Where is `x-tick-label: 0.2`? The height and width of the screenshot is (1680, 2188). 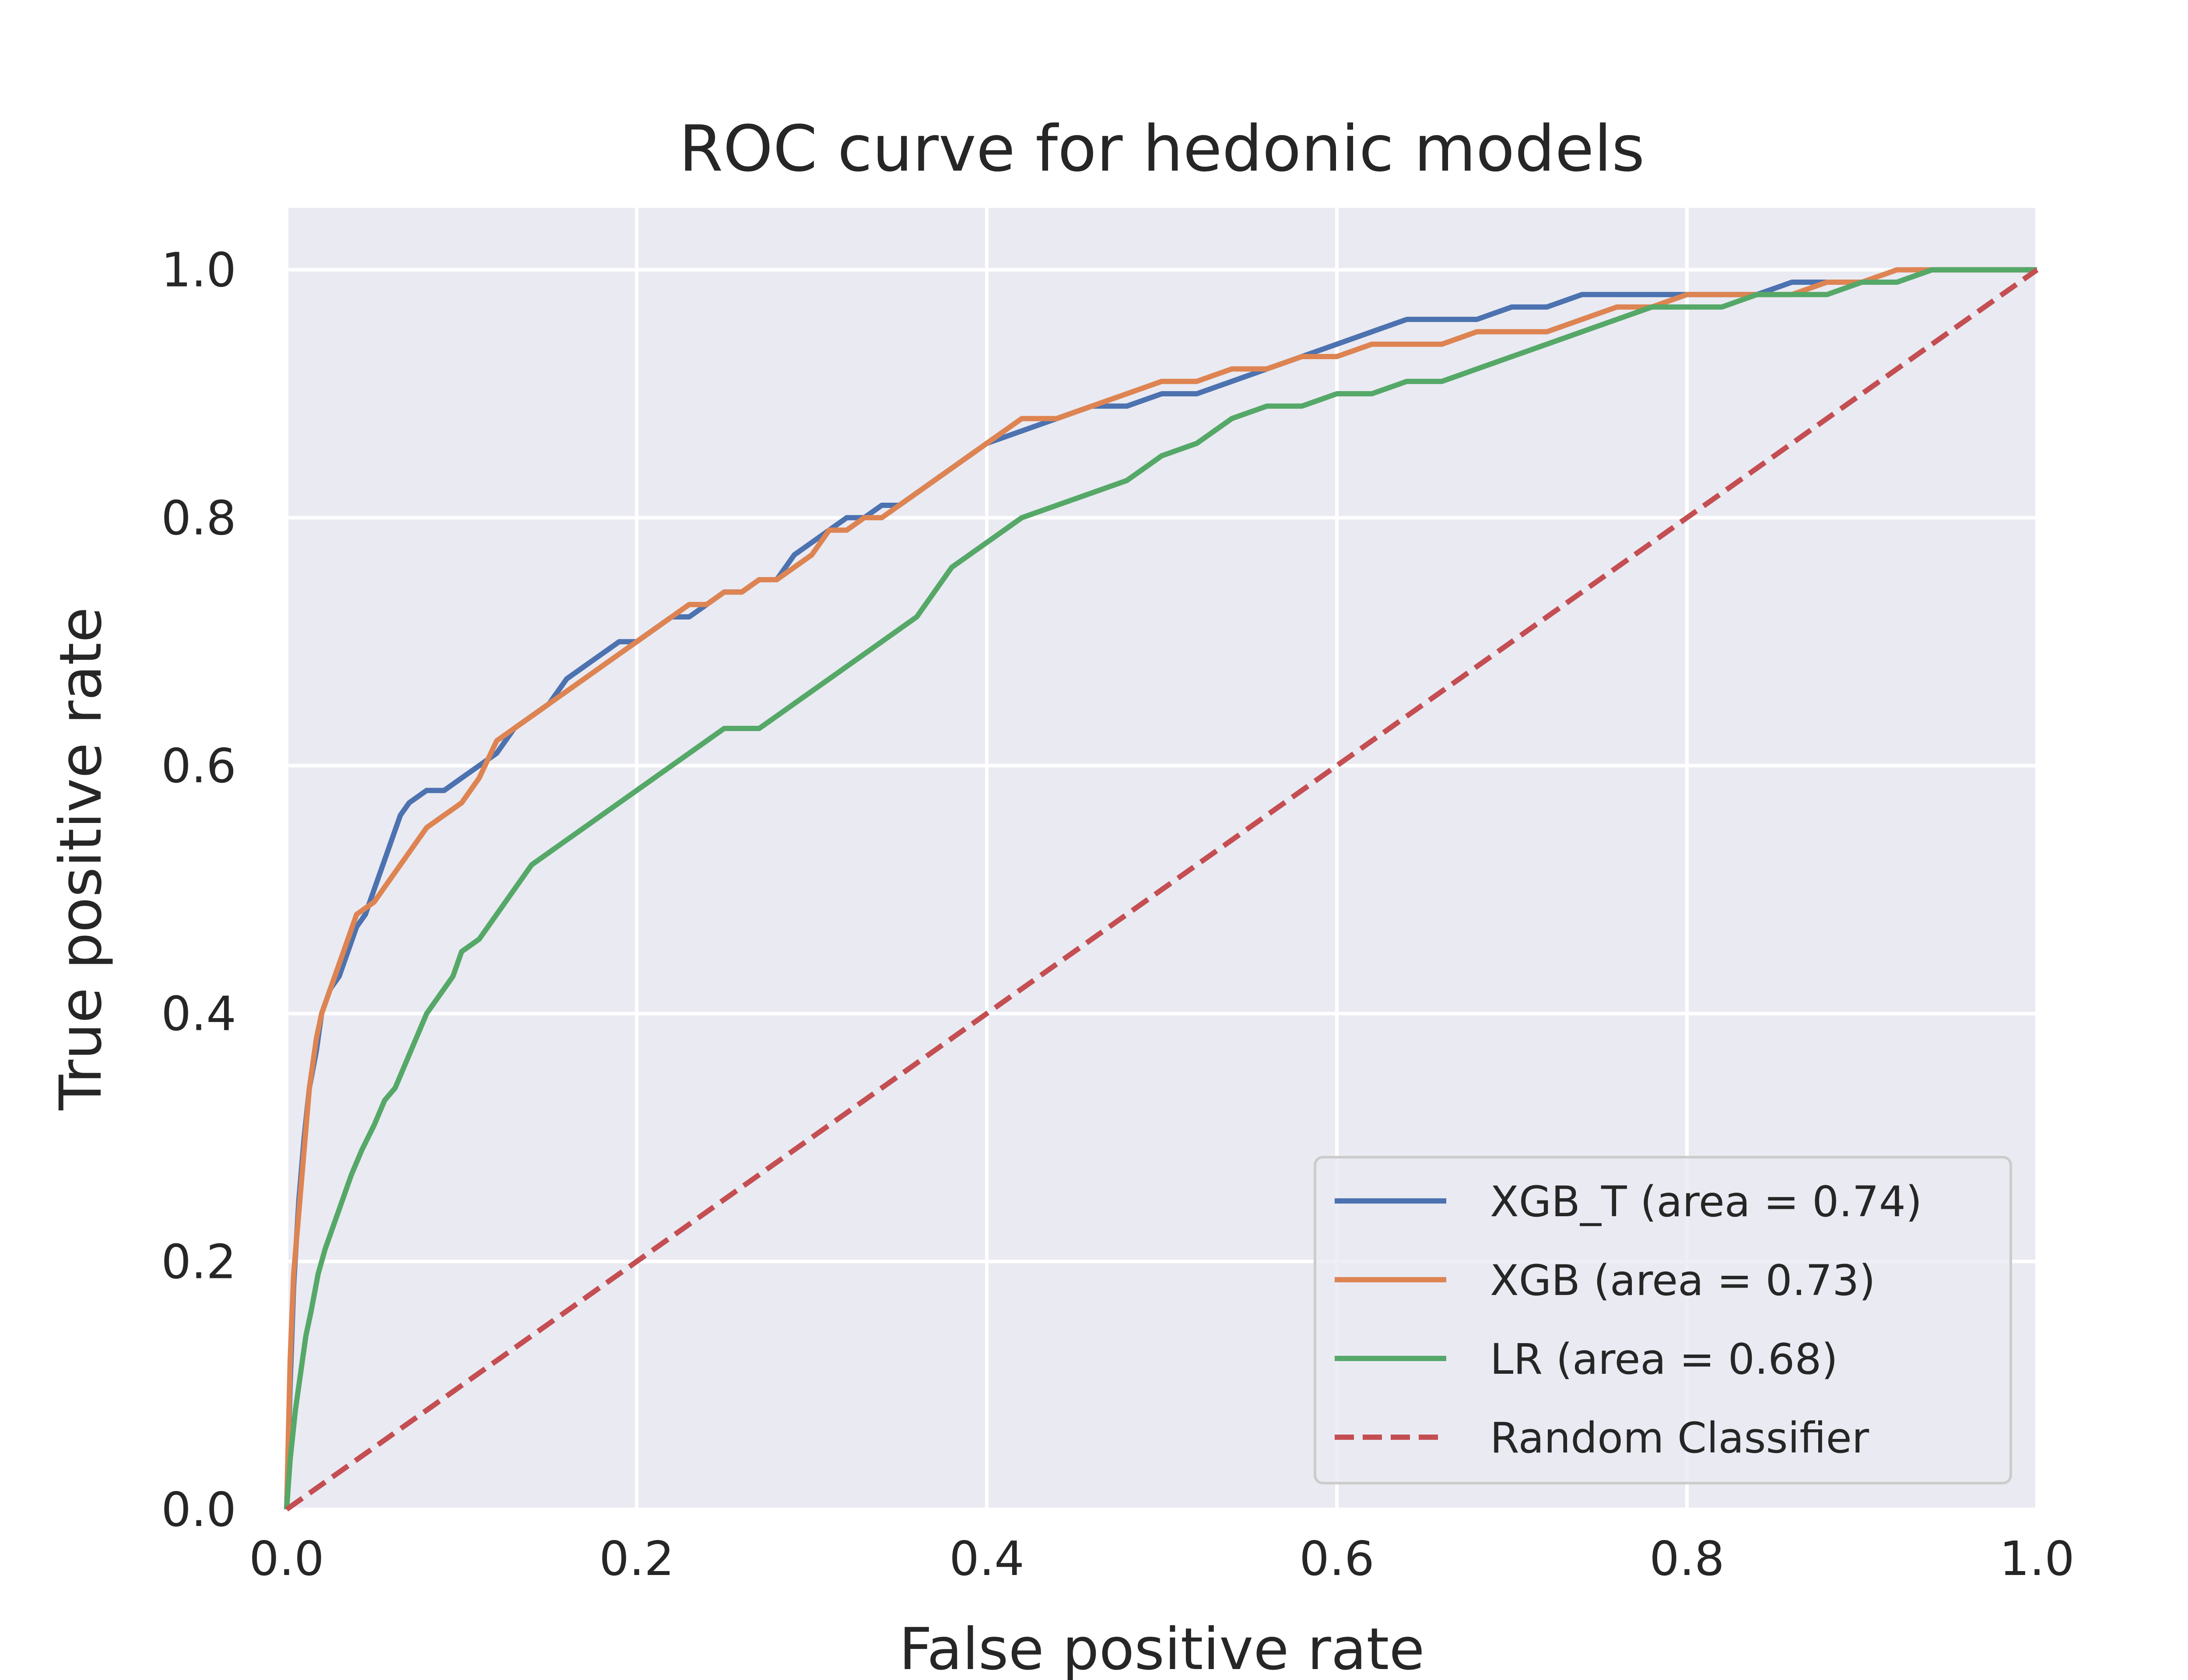 x-tick-label: 0.2 is located at coordinates (637, 1559).